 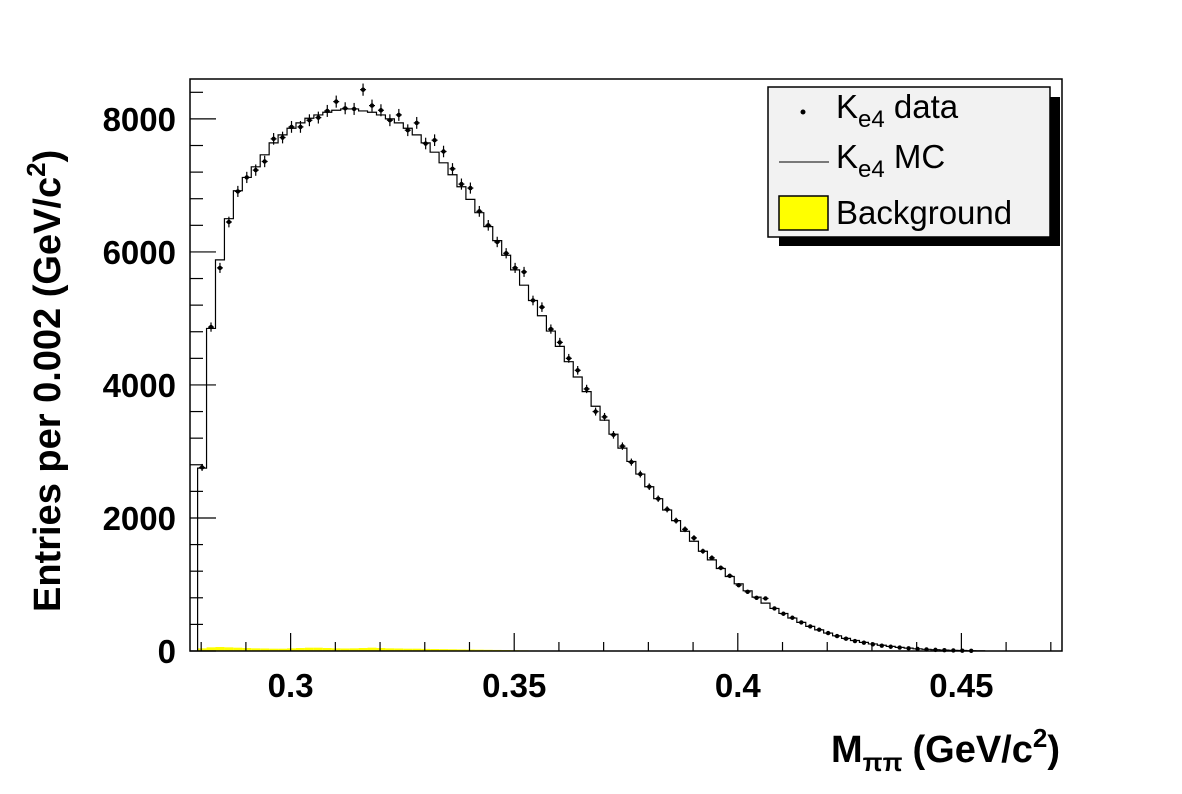 I want to click on legend-label-data: Ke4 data, so click(x=897, y=110).